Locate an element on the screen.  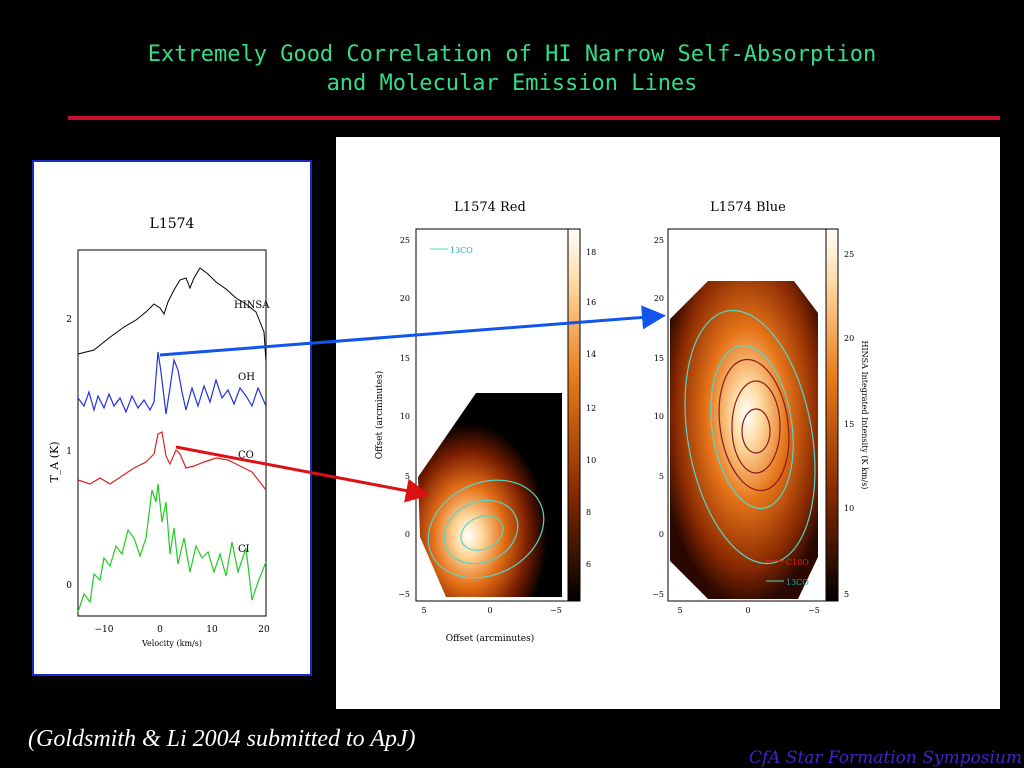
map-red-x-ticks: 5 0 −5 is located at coordinates (491, 610).